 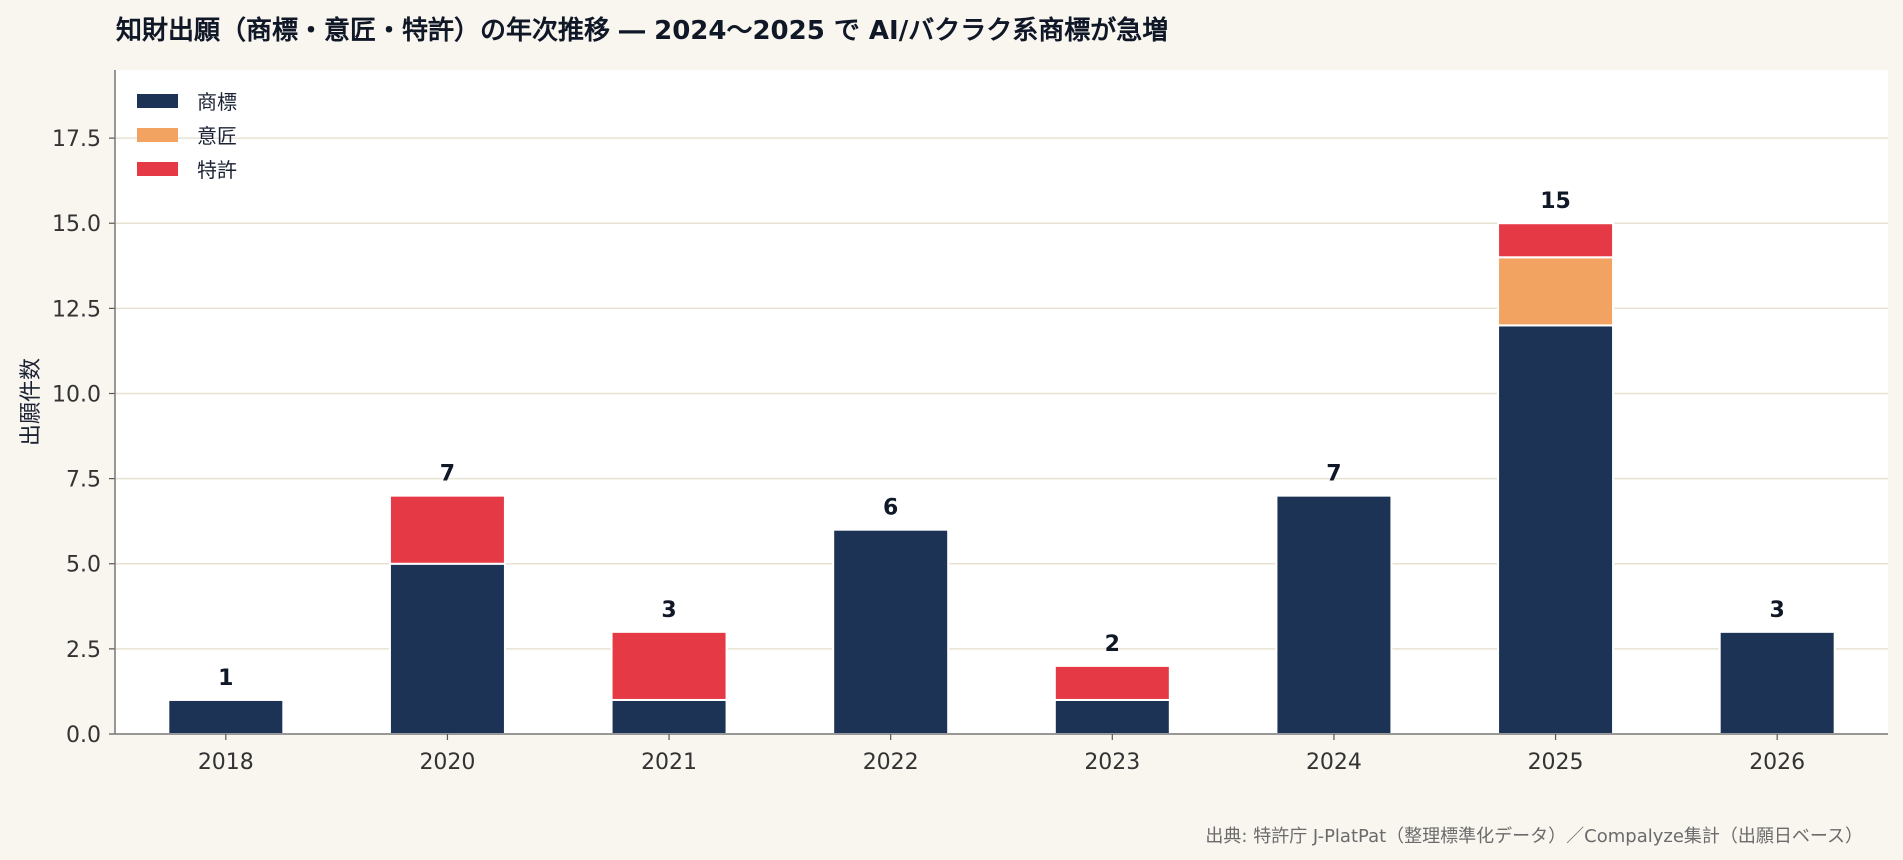 I want to click on y-tick-label: 7.5, so click(x=83, y=480).